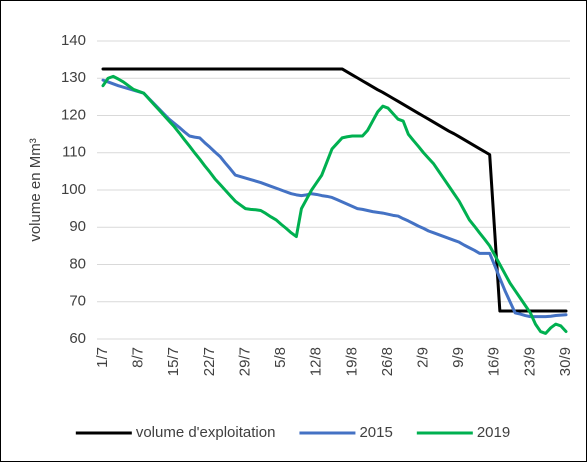 Image resolution: width=587 pixels, height=462 pixels. I want to click on y-tick-label: 100, so click(73, 189).